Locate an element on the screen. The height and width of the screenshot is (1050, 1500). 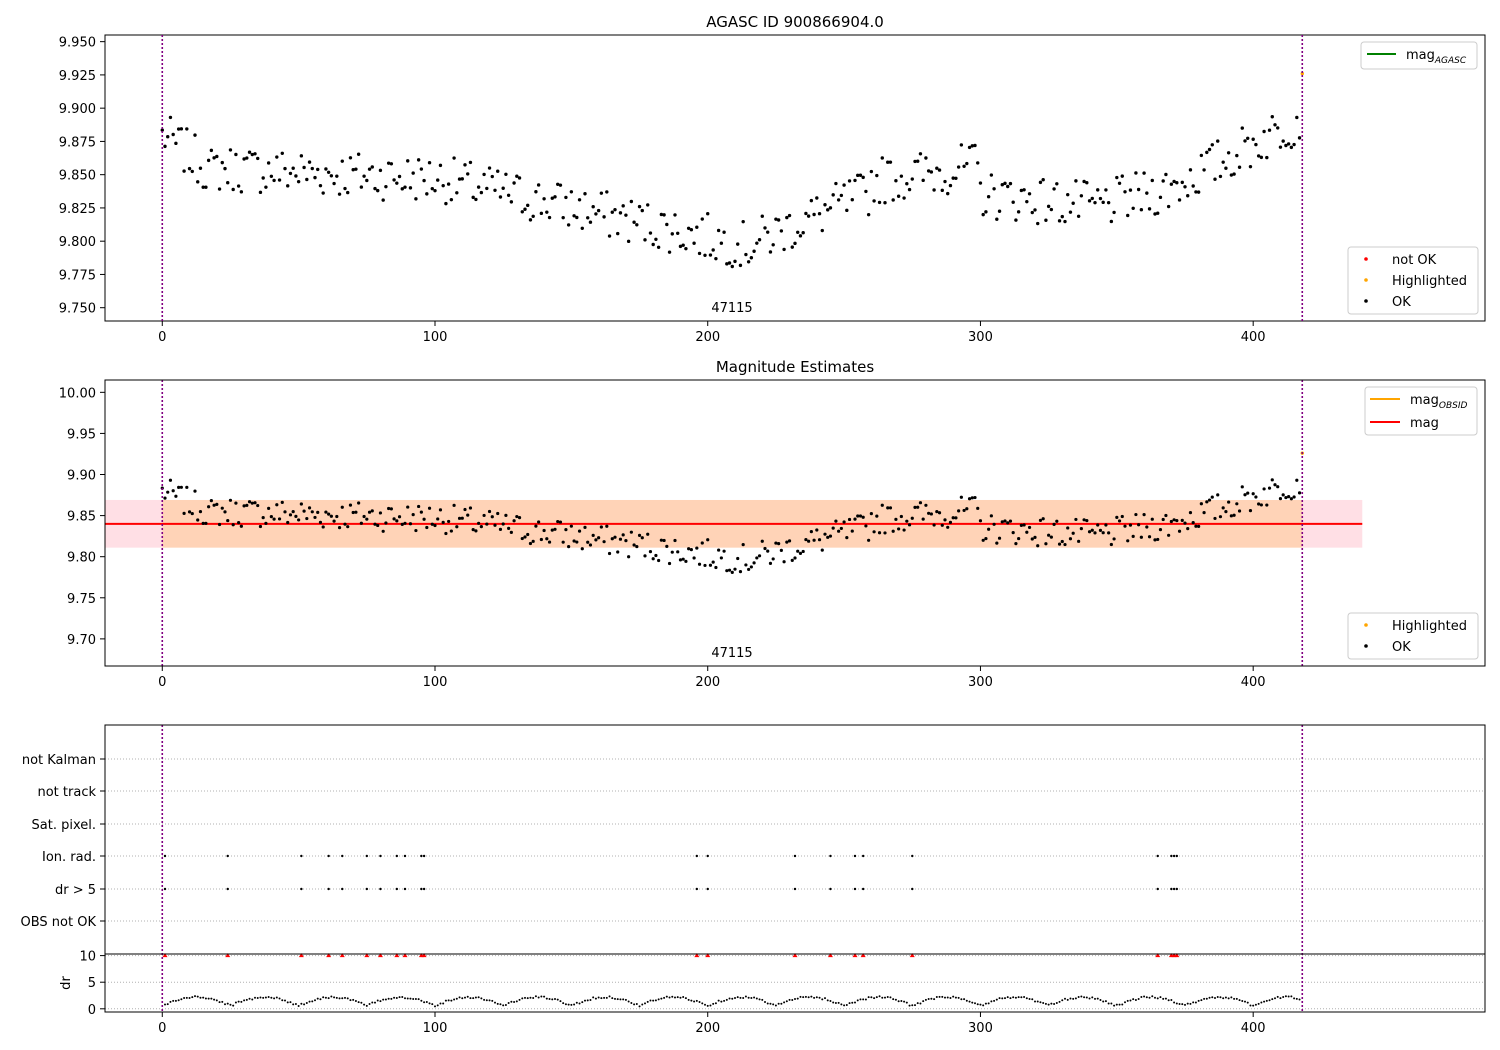
y-tick-label: 9.90 is located at coordinates (81, 476).